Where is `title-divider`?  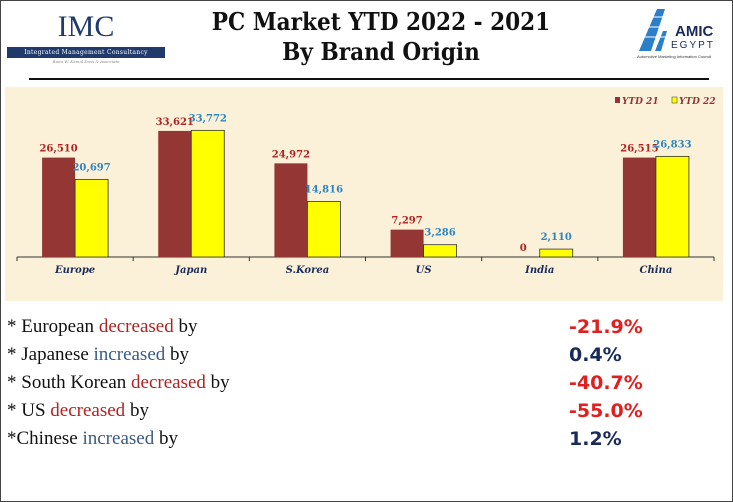
title-divider is located at coordinates (369, 79).